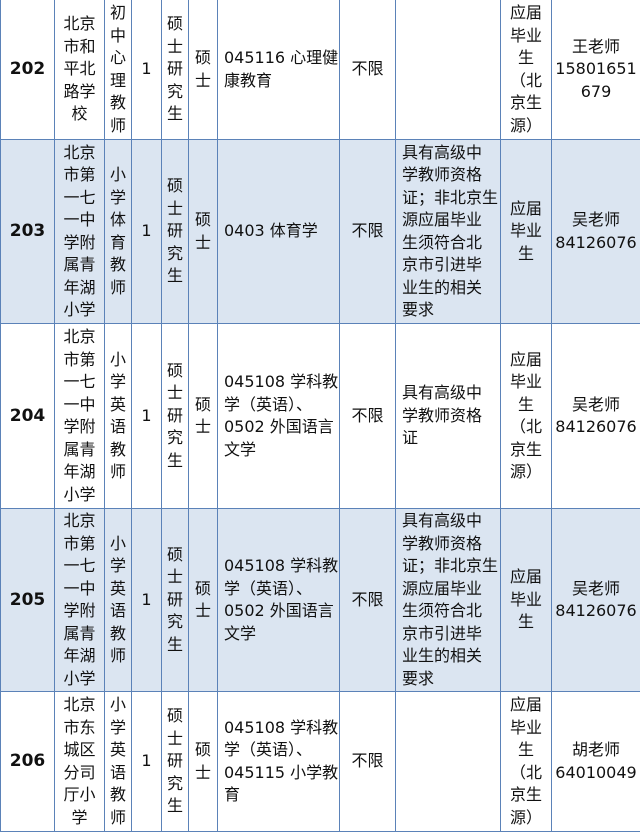  What do you see at coordinates (450, 265) in the screenshot?
I see `other-requirements-line: 京市引进毕` at bounding box center [450, 265].